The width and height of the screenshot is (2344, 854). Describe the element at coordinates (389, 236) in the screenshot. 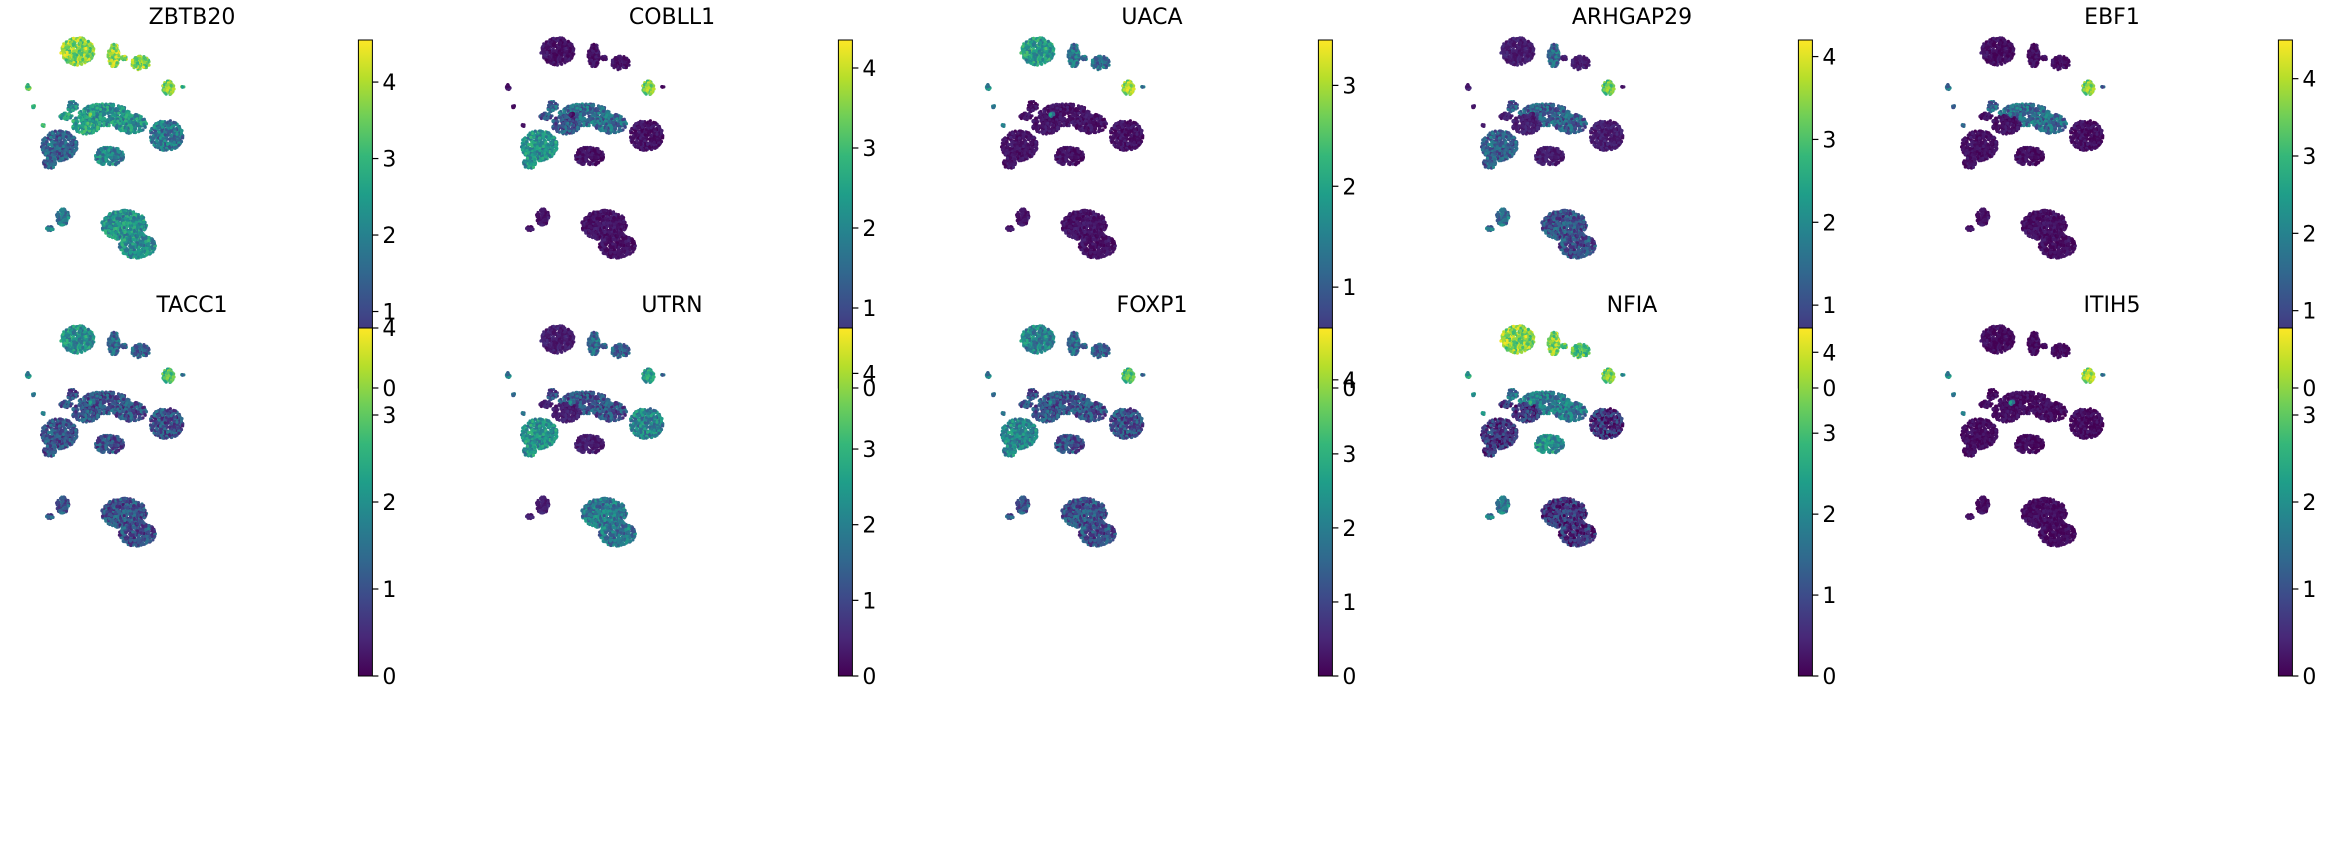

I see `colorbar-tick-label: 2` at that location.